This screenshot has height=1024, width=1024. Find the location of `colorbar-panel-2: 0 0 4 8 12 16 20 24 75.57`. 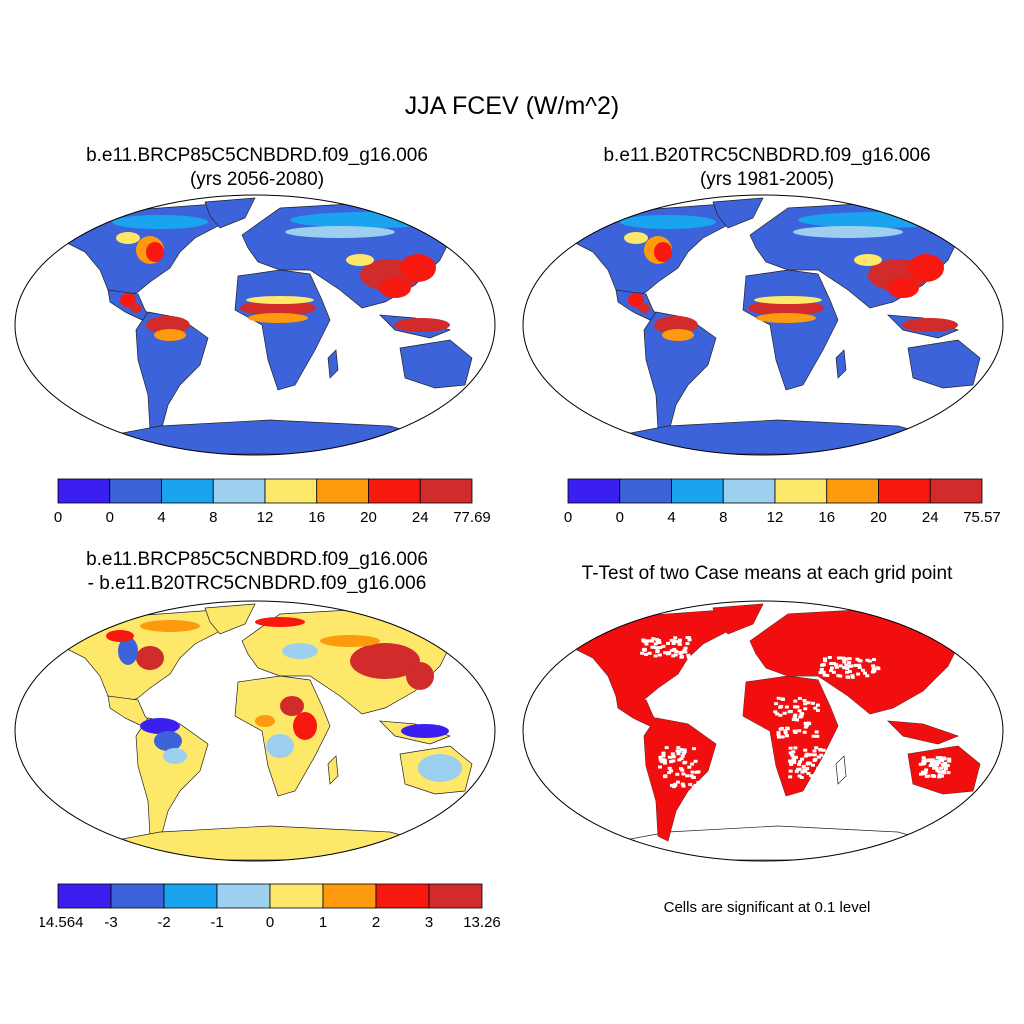

colorbar-panel-2: 0 0 4 8 12 16 20 24 75.57 is located at coordinates (782, 501).